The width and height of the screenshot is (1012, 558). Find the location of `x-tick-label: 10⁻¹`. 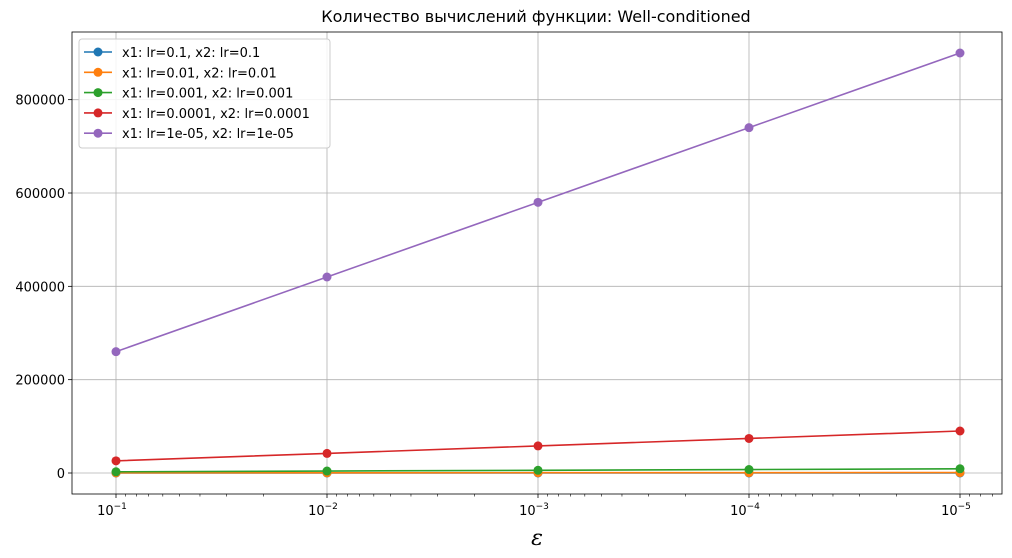

x-tick-label: 10⁻¹ is located at coordinates (112, 510).